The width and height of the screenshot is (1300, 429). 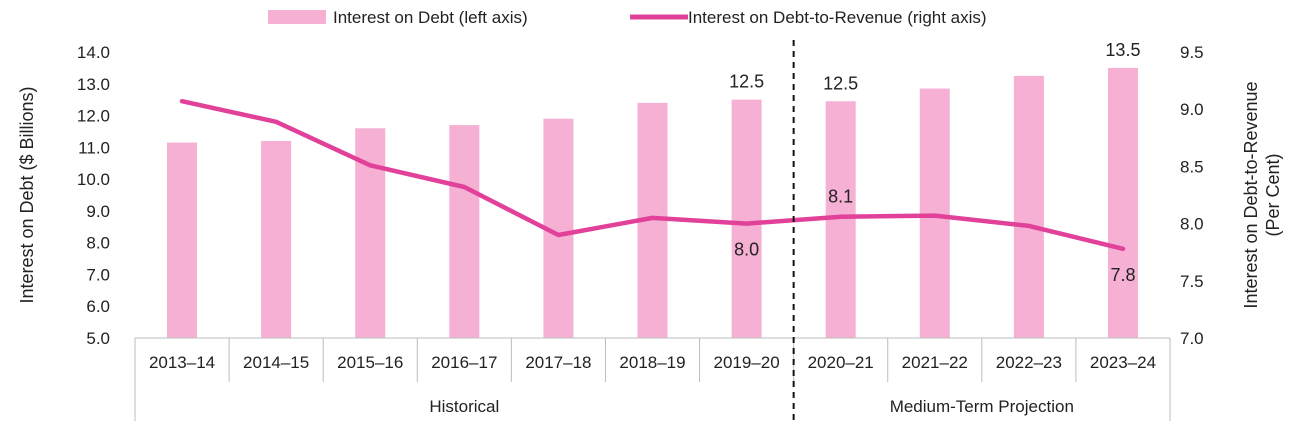 I want to click on left-tick-label: 12.0, so click(x=93, y=116).